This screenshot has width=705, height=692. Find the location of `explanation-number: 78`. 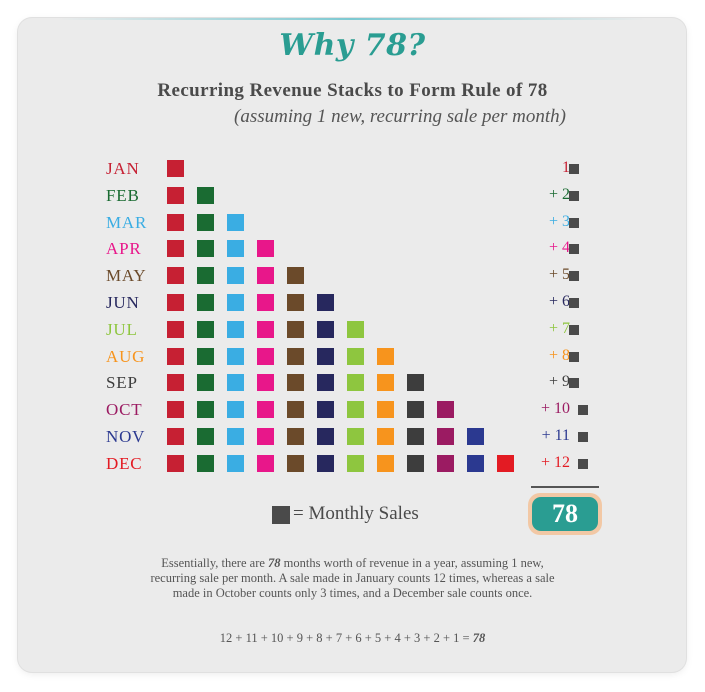

explanation-number: 78 is located at coordinates (274, 563).